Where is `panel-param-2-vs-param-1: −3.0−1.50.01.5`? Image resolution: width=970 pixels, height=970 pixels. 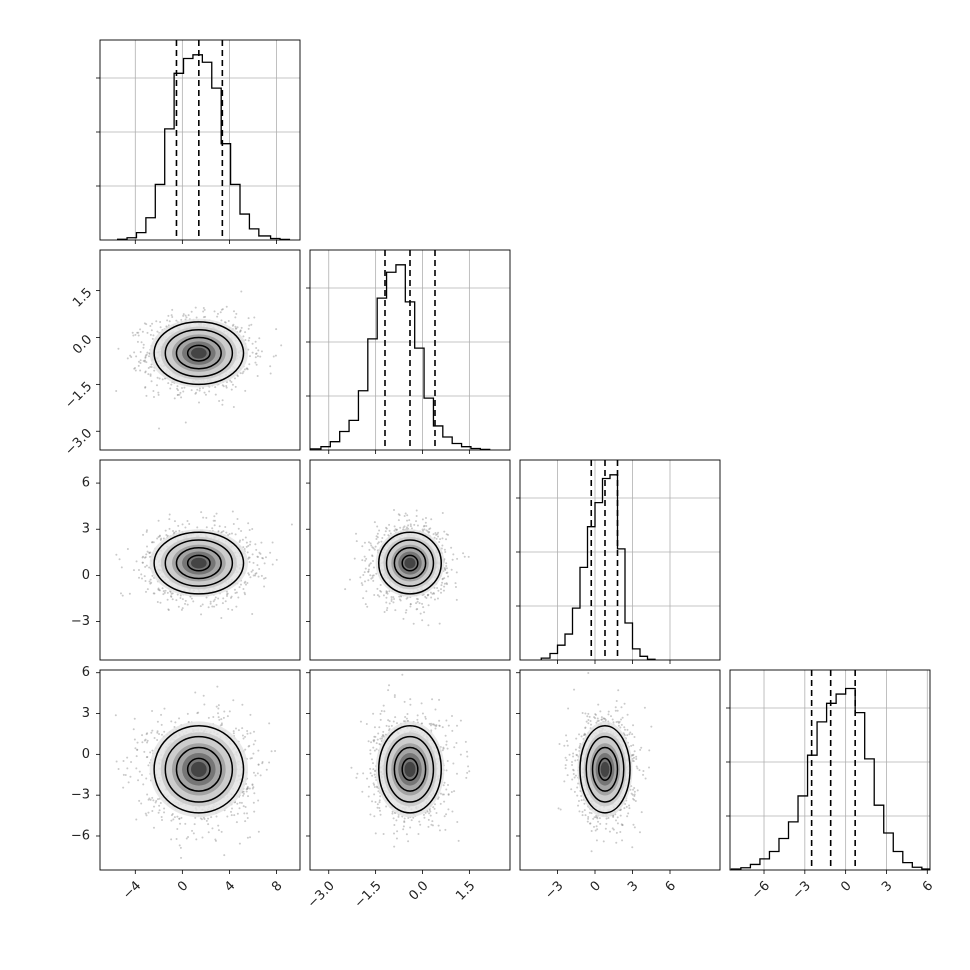 panel-param-2-vs-param-1: −3.0−1.50.01.5 is located at coordinates (181, 354).